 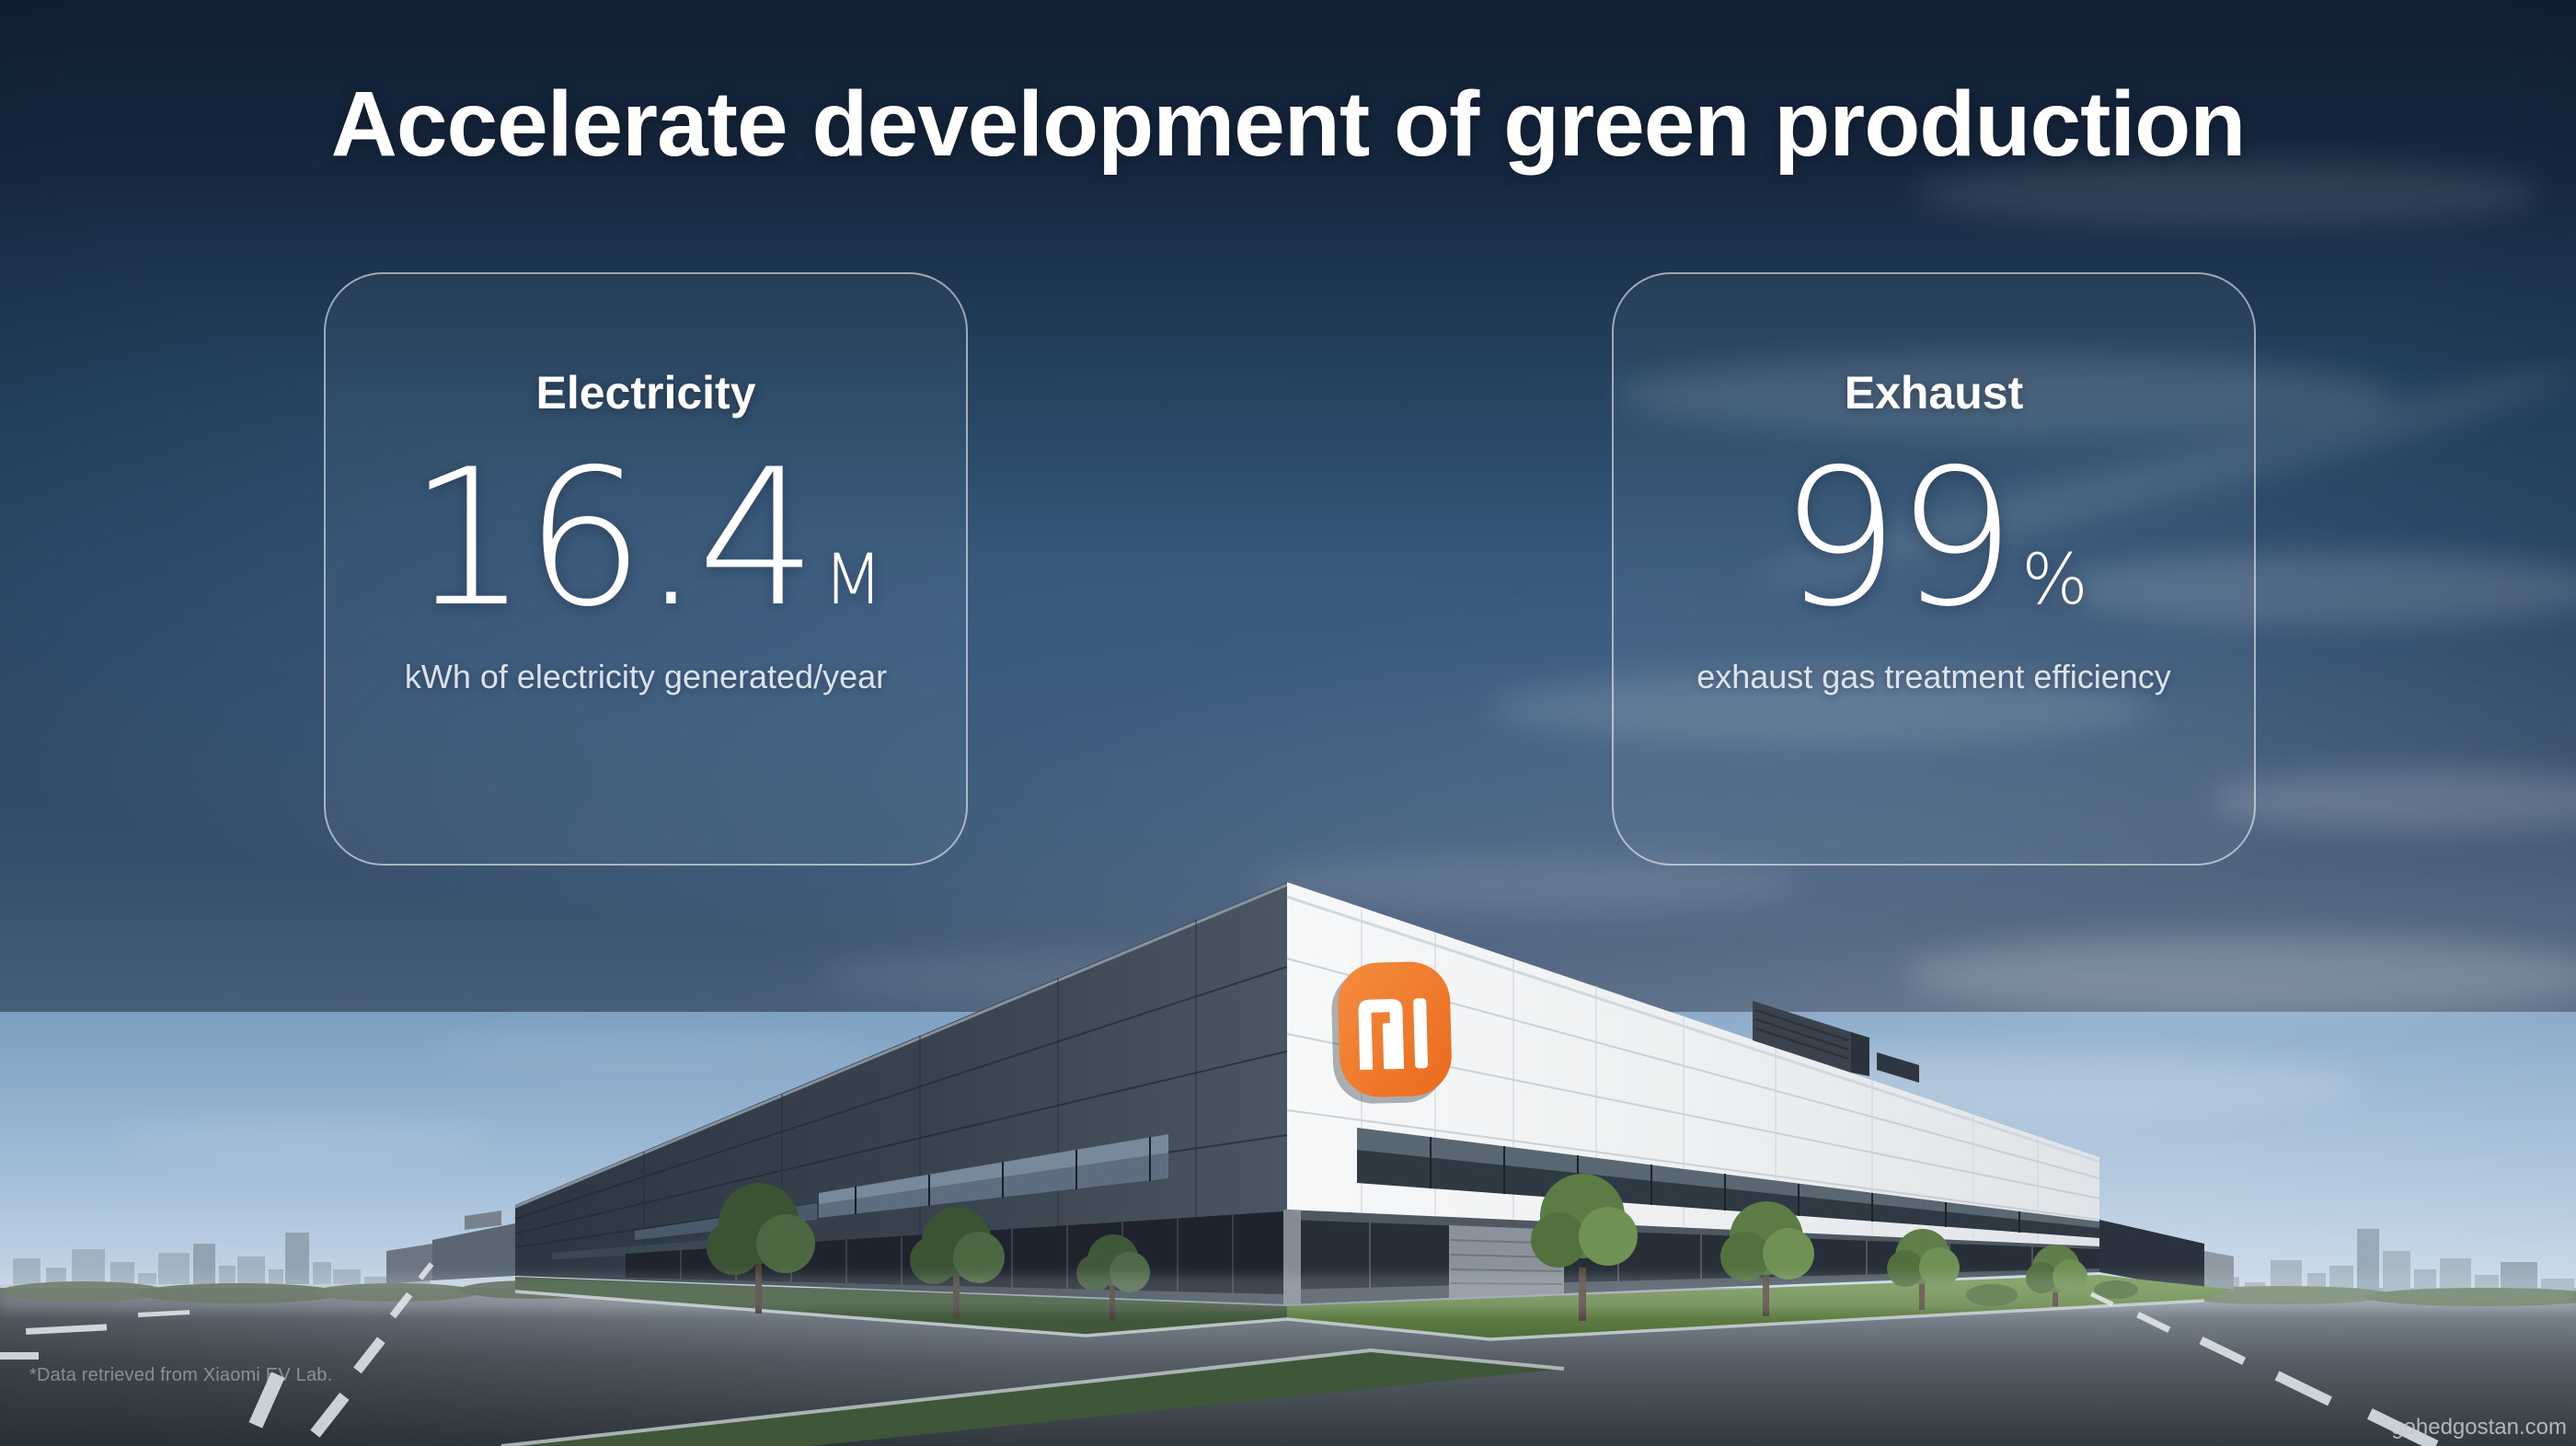 What do you see at coordinates (1728, 1183) in the screenshot?
I see `right-facade-ribbon-windows` at bounding box center [1728, 1183].